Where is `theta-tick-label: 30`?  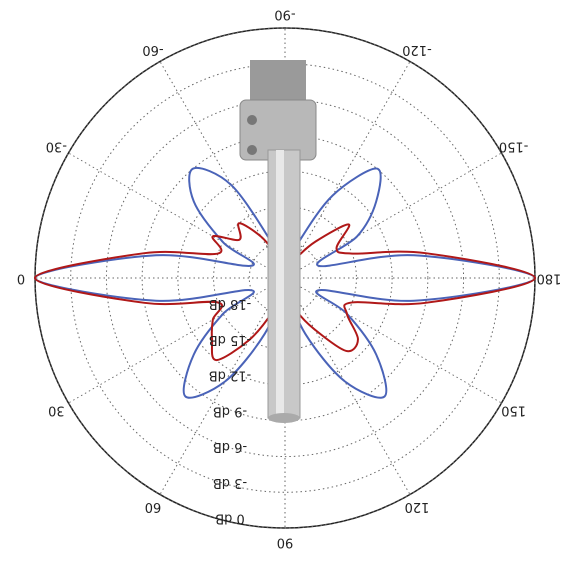
theta-tick-label: 30 is located at coordinates (56, 410).